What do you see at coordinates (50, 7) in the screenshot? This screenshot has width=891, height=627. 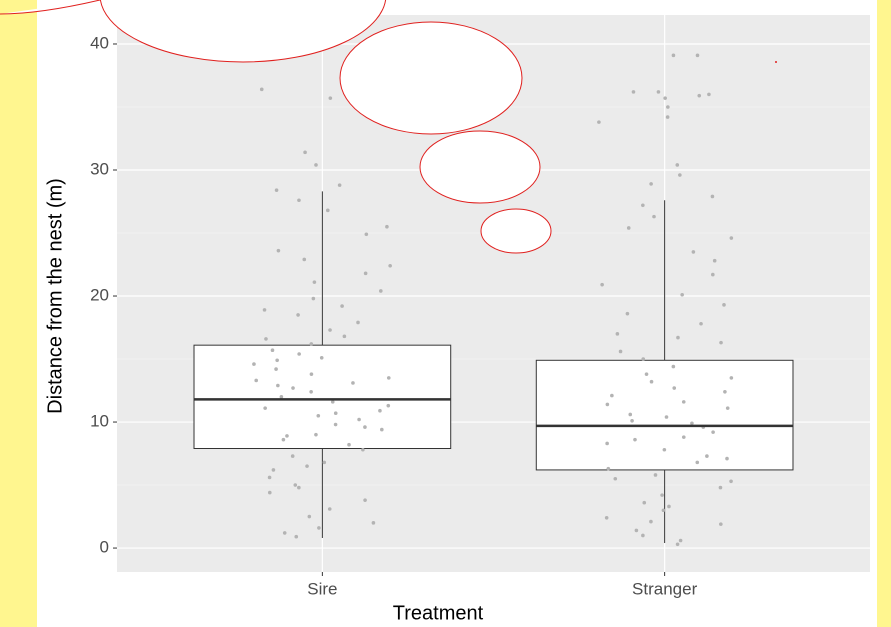 I see `bubble-edge` at bounding box center [50, 7].